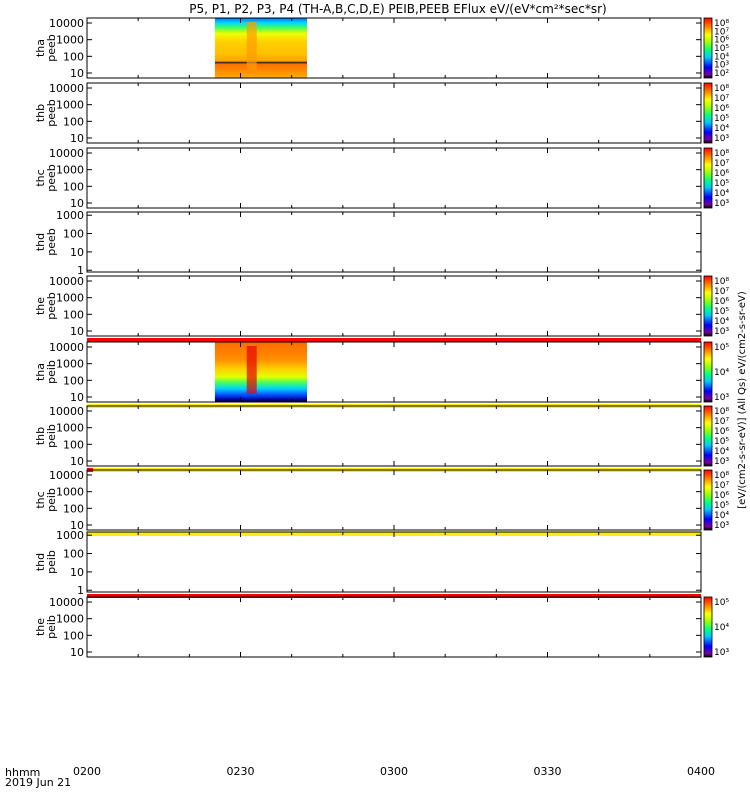 The width and height of the screenshot is (750, 800). I want to click on spectrogram-block, so click(261, 372).